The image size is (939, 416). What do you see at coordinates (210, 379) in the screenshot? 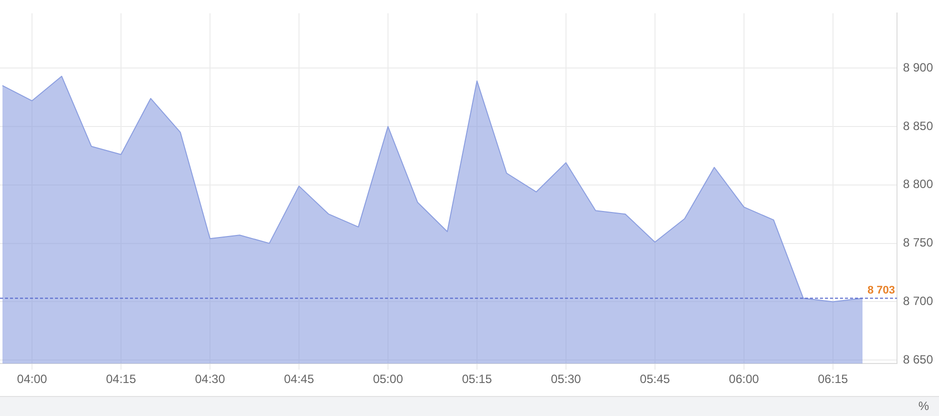
I see `x-tick-label: 04:30` at bounding box center [210, 379].